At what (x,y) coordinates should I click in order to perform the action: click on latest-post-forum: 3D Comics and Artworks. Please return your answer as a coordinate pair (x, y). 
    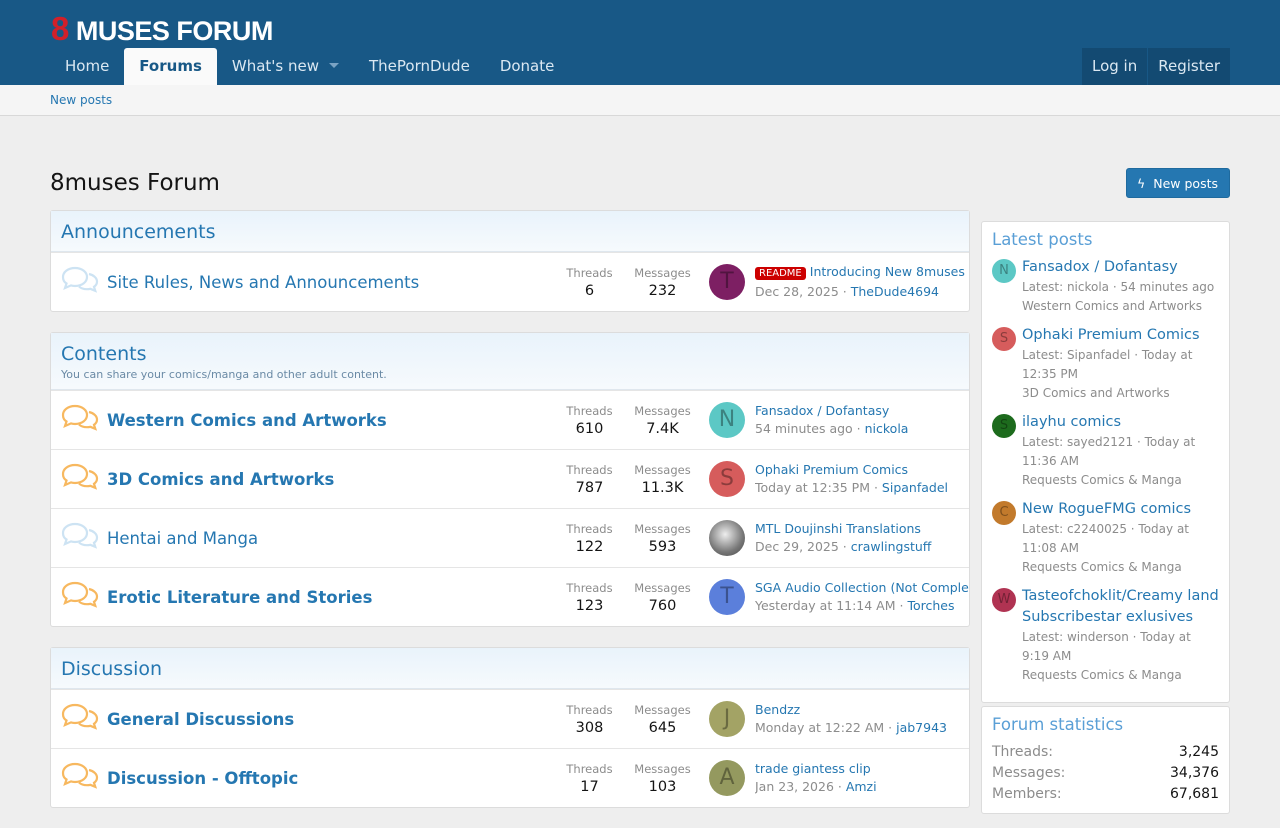
    Looking at the image, I should click on (1096, 393).